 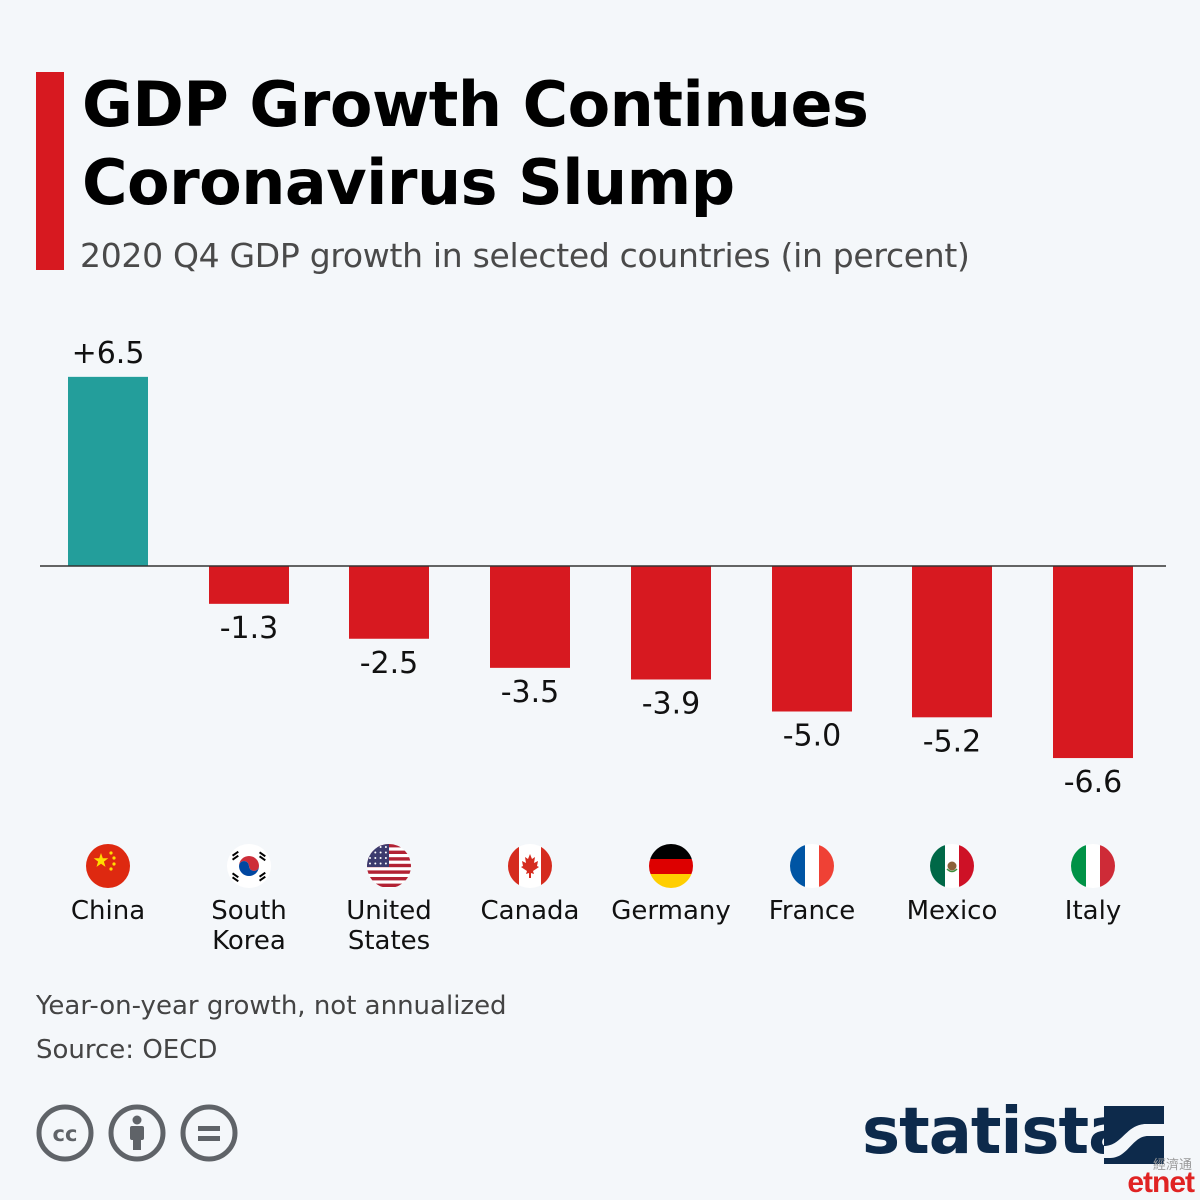 I want to click on category-label: Italy, so click(x=1093, y=911).